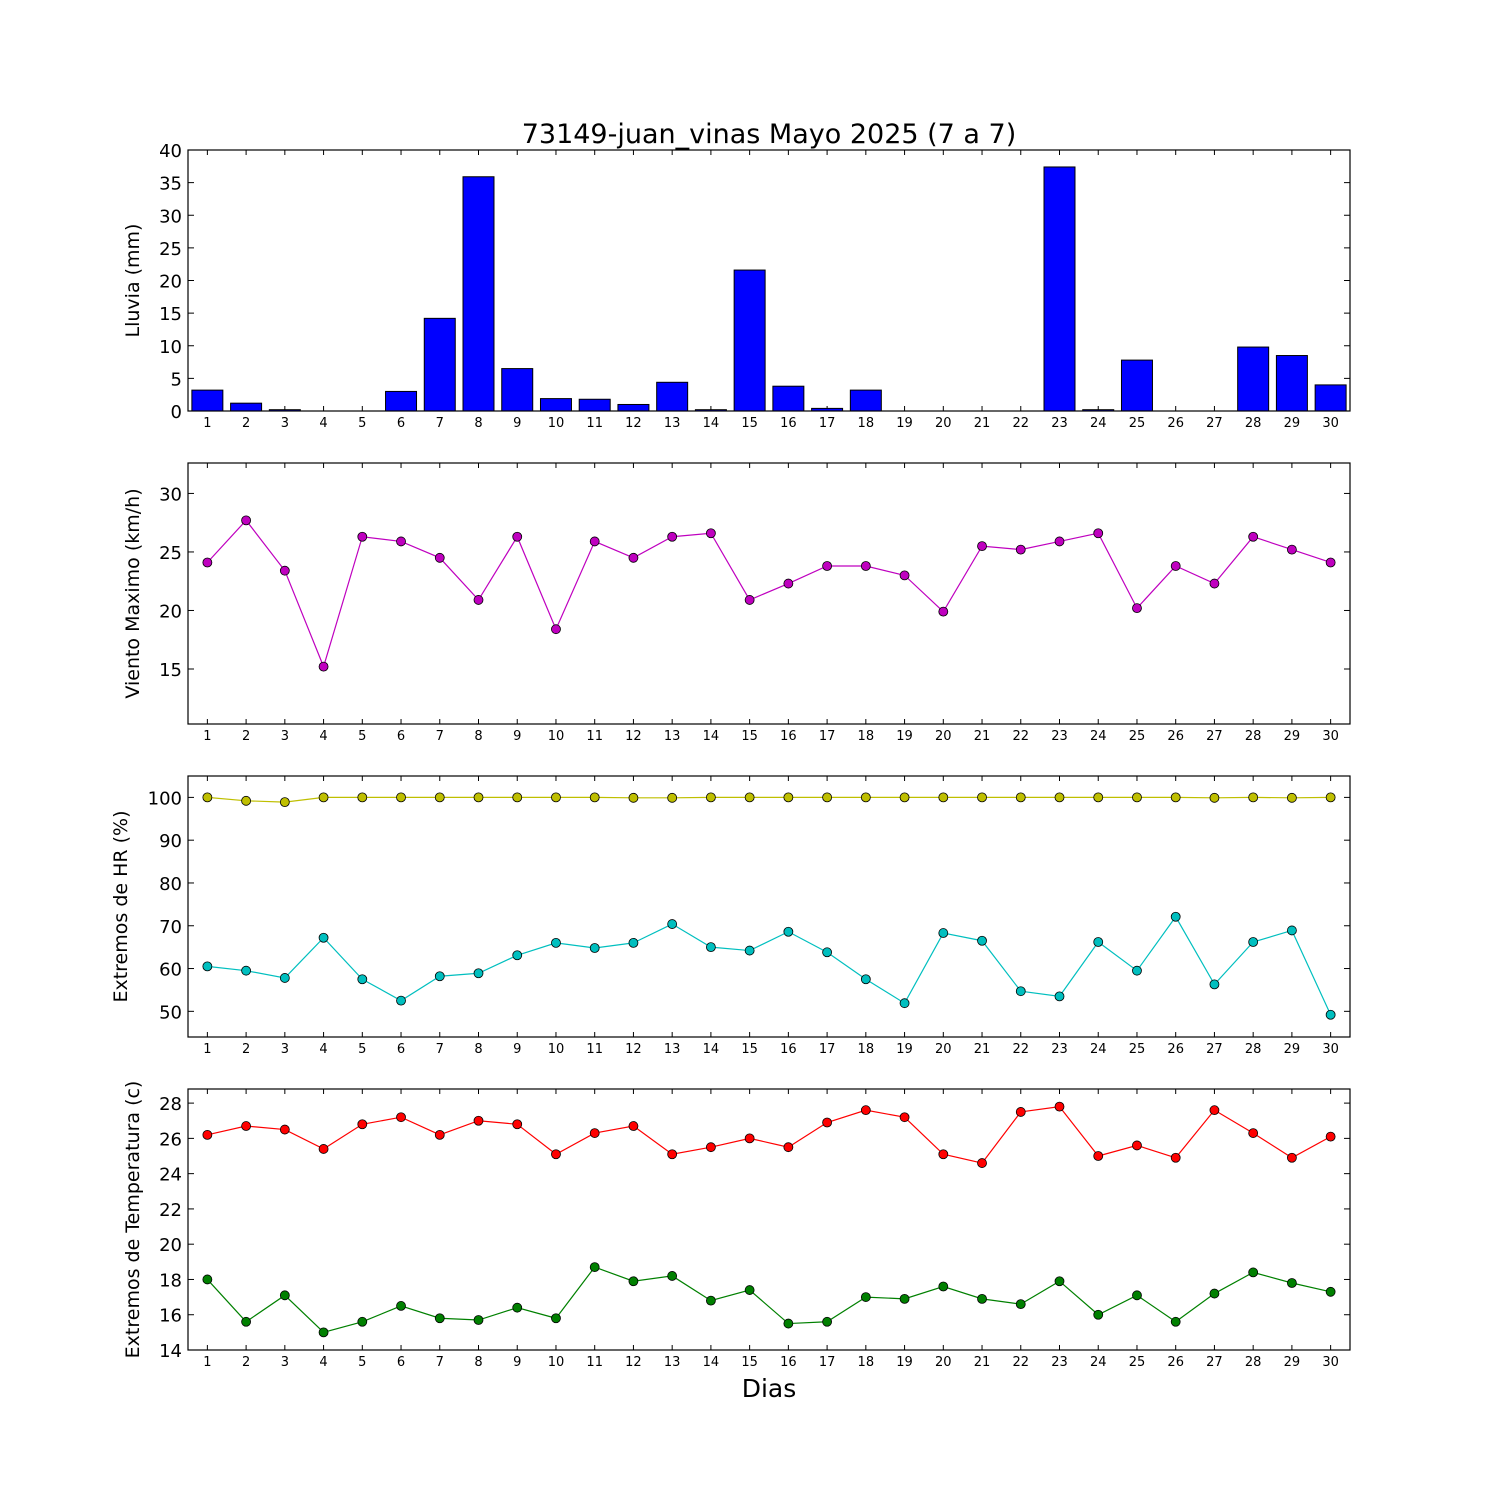 Image resolution: width=1500 pixels, height=1504 pixels. What do you see at coordinates (133, 593) in the screenshot?
I see `y-axis-label: Viento Maximo (km/h)` at bounding box center [133, 593].